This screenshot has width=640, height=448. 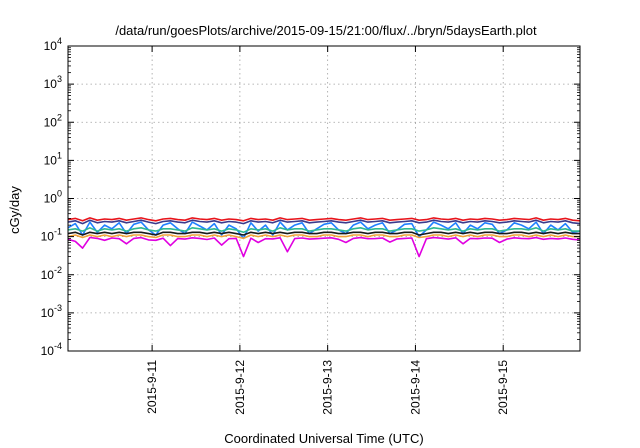 What do you see at coordinates (14, 210) in the screenshot?
I see `y-axis-label: cGy/day` at bounding box center [14, 210].